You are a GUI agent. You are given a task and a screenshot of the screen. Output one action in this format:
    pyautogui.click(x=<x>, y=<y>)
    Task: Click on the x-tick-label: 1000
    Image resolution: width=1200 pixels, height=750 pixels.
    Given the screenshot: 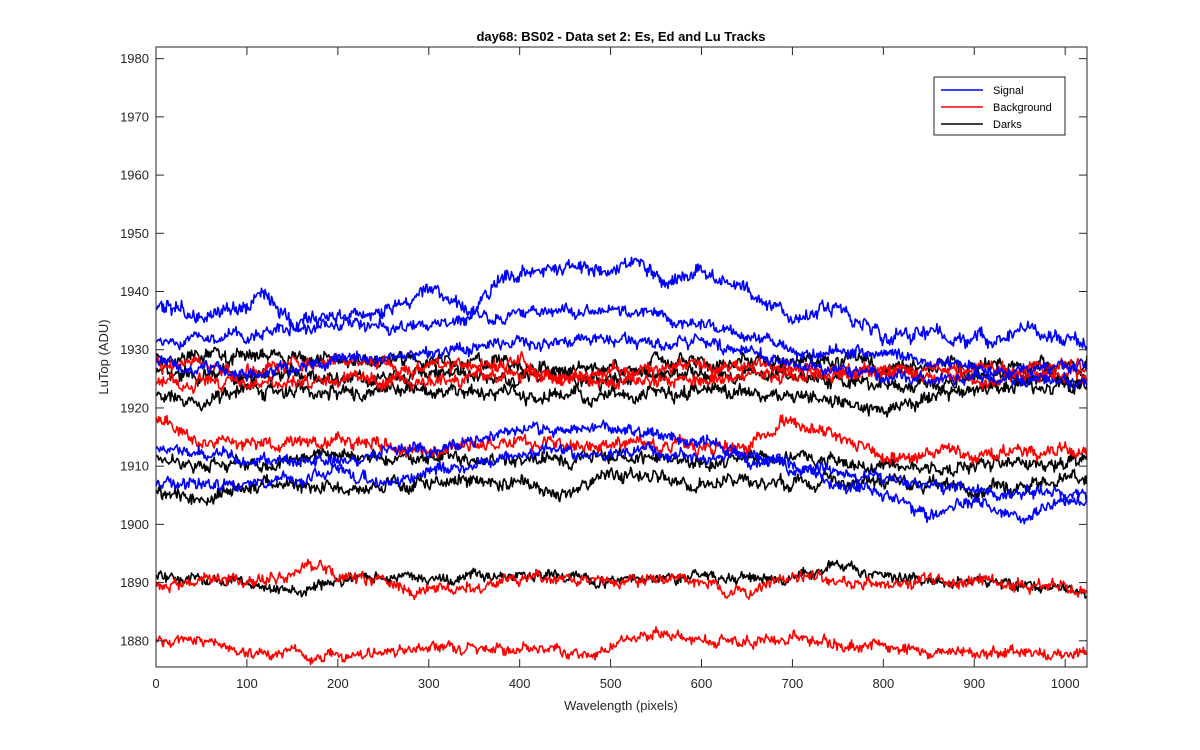 What is the action you would take?
    pyautogui.click(x=1065, y=683)
    